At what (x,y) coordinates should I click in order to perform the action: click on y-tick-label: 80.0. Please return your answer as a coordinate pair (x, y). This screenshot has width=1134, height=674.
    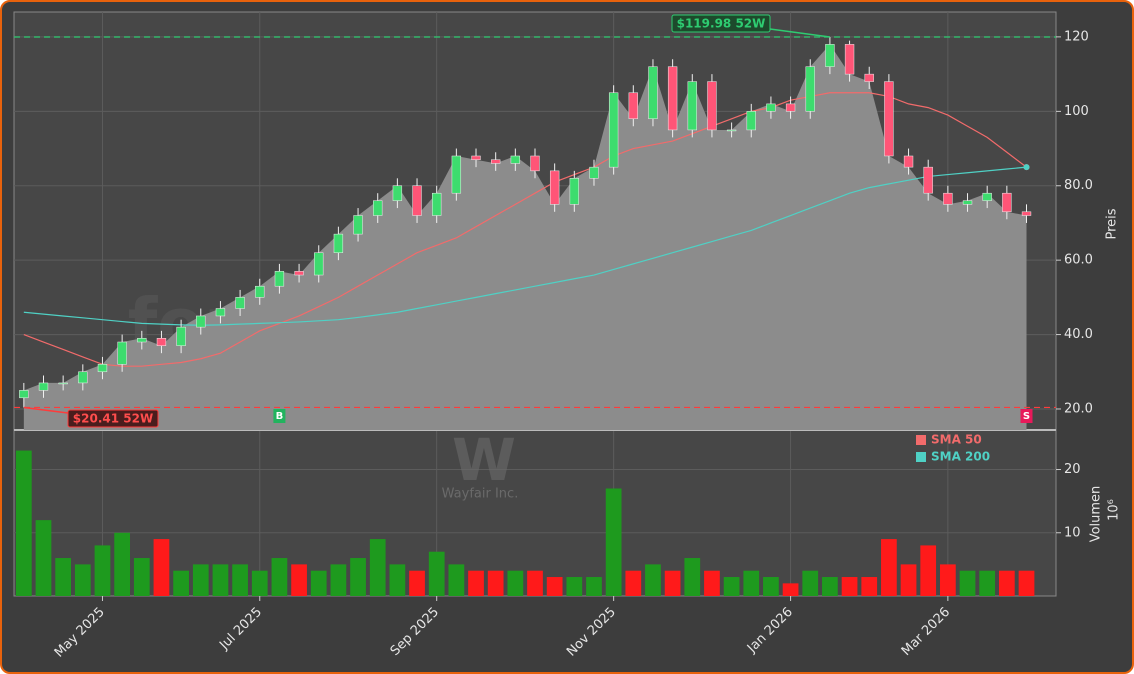
    Looking at the image, I should click on (1078, 185).